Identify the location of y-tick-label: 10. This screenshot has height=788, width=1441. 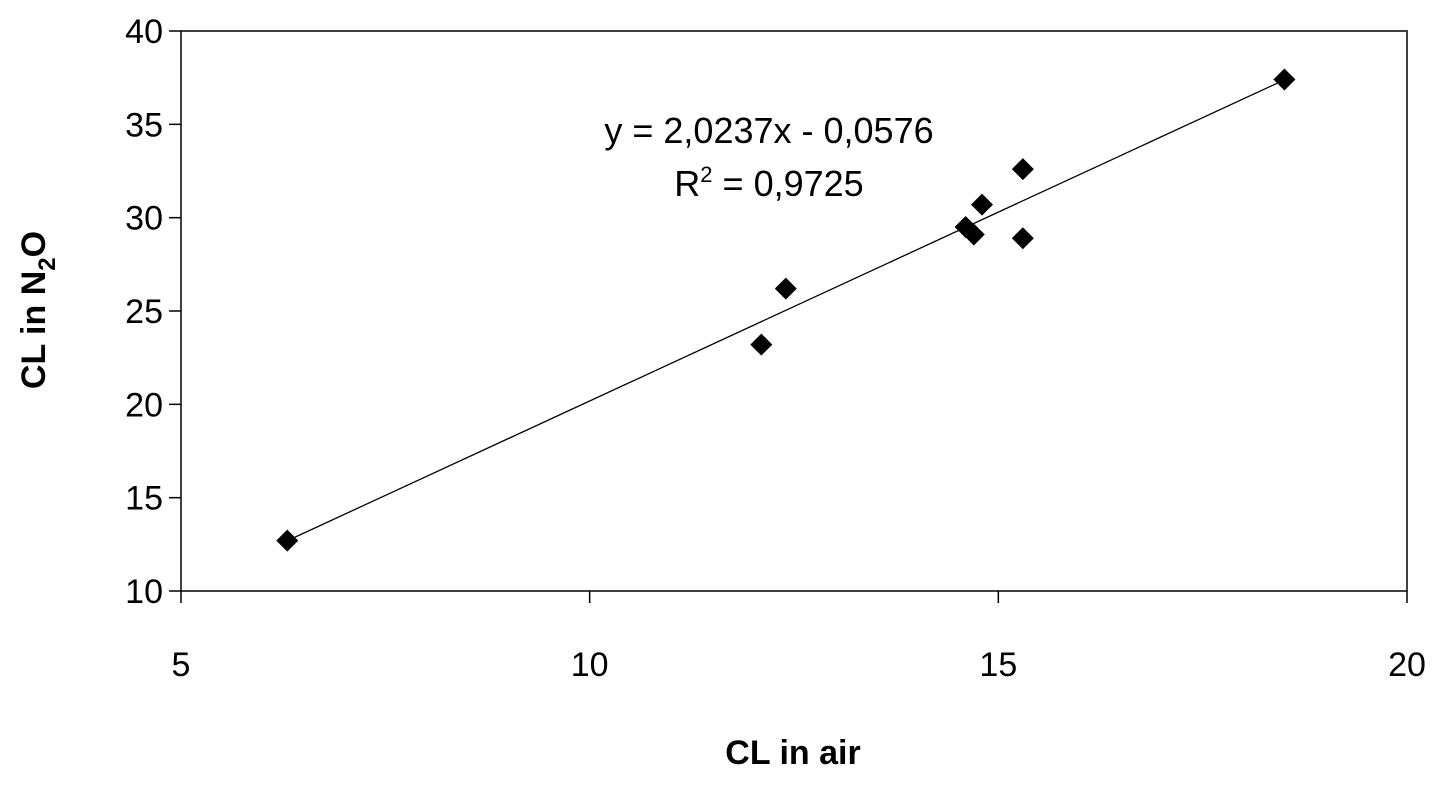
(144, 592).